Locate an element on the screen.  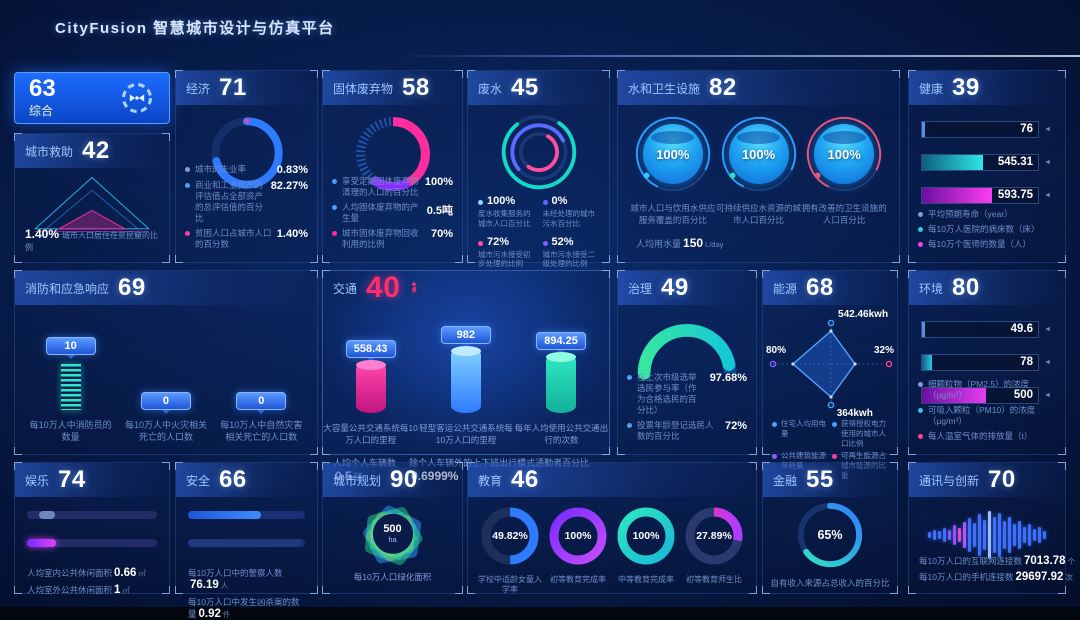
stat-line: 人均室外公共休闲面积 1 ㎡ is located at coordinates (92, 590).